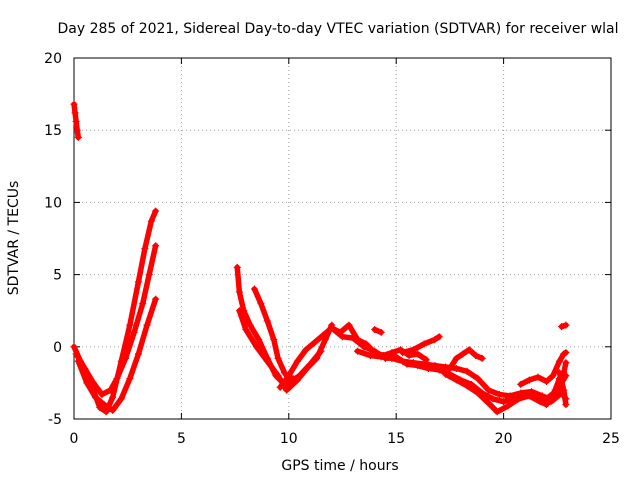 The width and height of the screenshot is (640, 480). What do you see at coordinates (53, 203) in the screenshot?
I see `y-tick-label: 10` at bounding box center [53, 203].